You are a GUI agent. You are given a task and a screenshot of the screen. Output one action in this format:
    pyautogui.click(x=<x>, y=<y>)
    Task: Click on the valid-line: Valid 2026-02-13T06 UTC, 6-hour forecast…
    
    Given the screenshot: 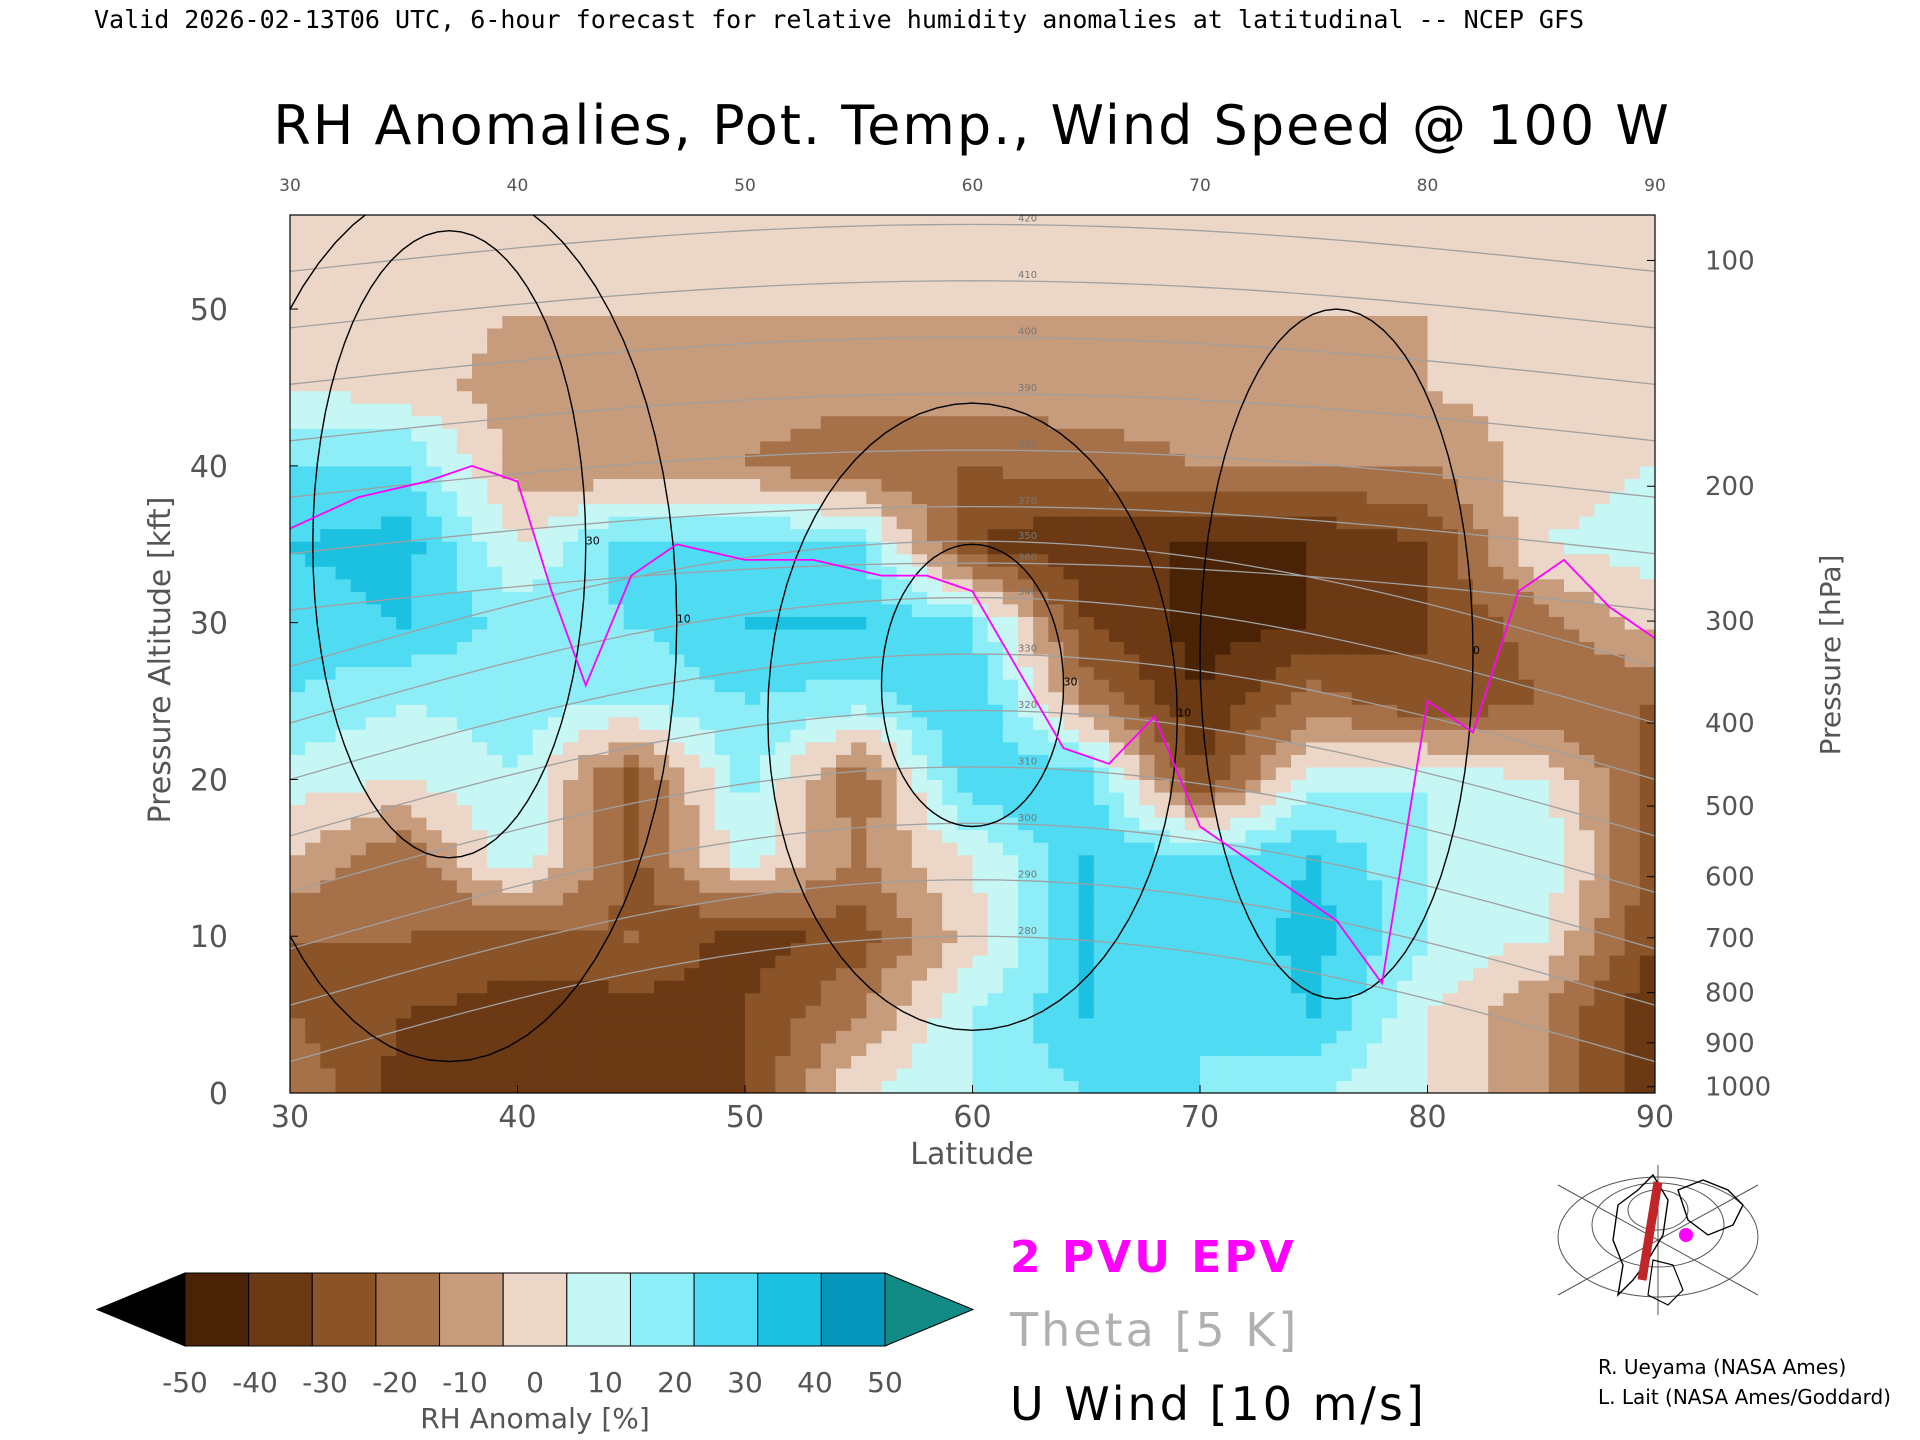 What is the action you would take?
    pyautogui.click(x=839, y=19)
    